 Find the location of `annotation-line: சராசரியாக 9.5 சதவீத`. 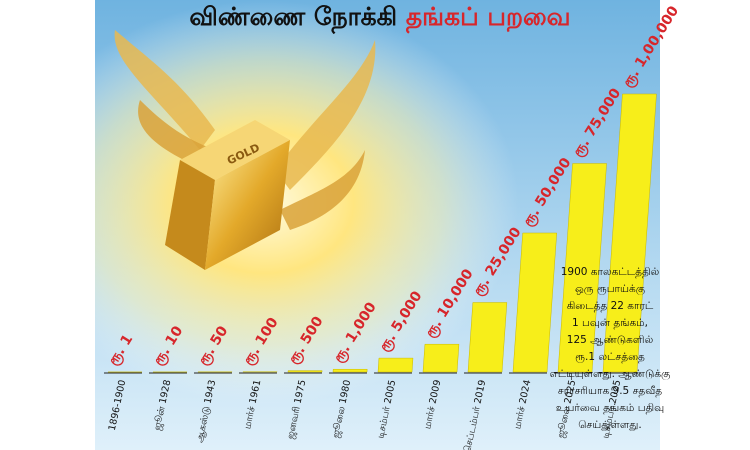

annotation-line: சராசரியாக 9.5 சதவீத is located at coordinates (610, 391).